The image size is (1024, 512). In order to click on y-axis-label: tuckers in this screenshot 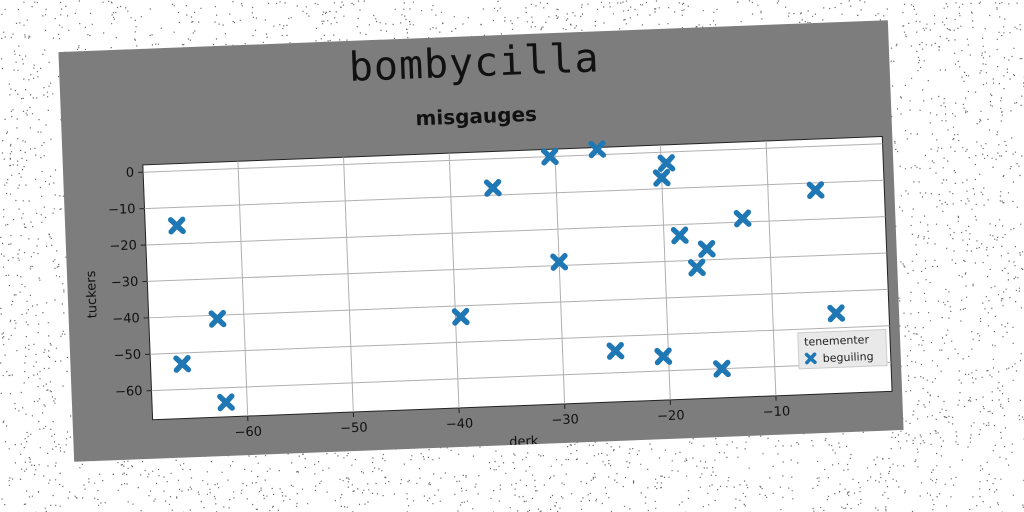, I will do `click(92, 294)`.